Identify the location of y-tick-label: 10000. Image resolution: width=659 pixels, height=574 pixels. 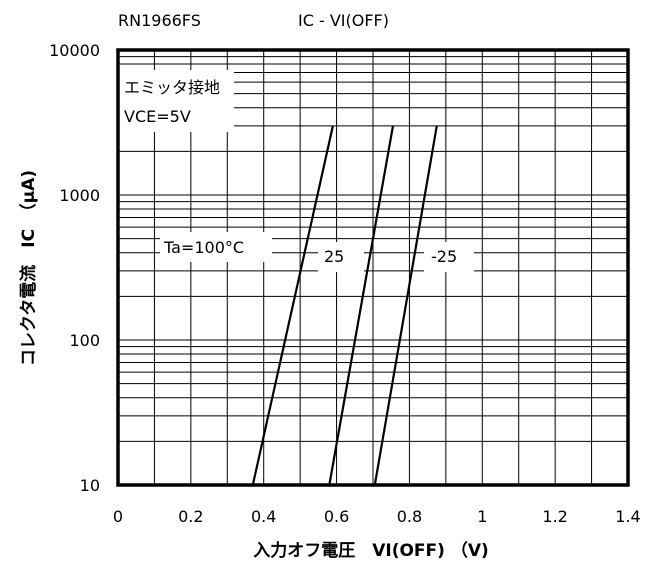
(74, 50).